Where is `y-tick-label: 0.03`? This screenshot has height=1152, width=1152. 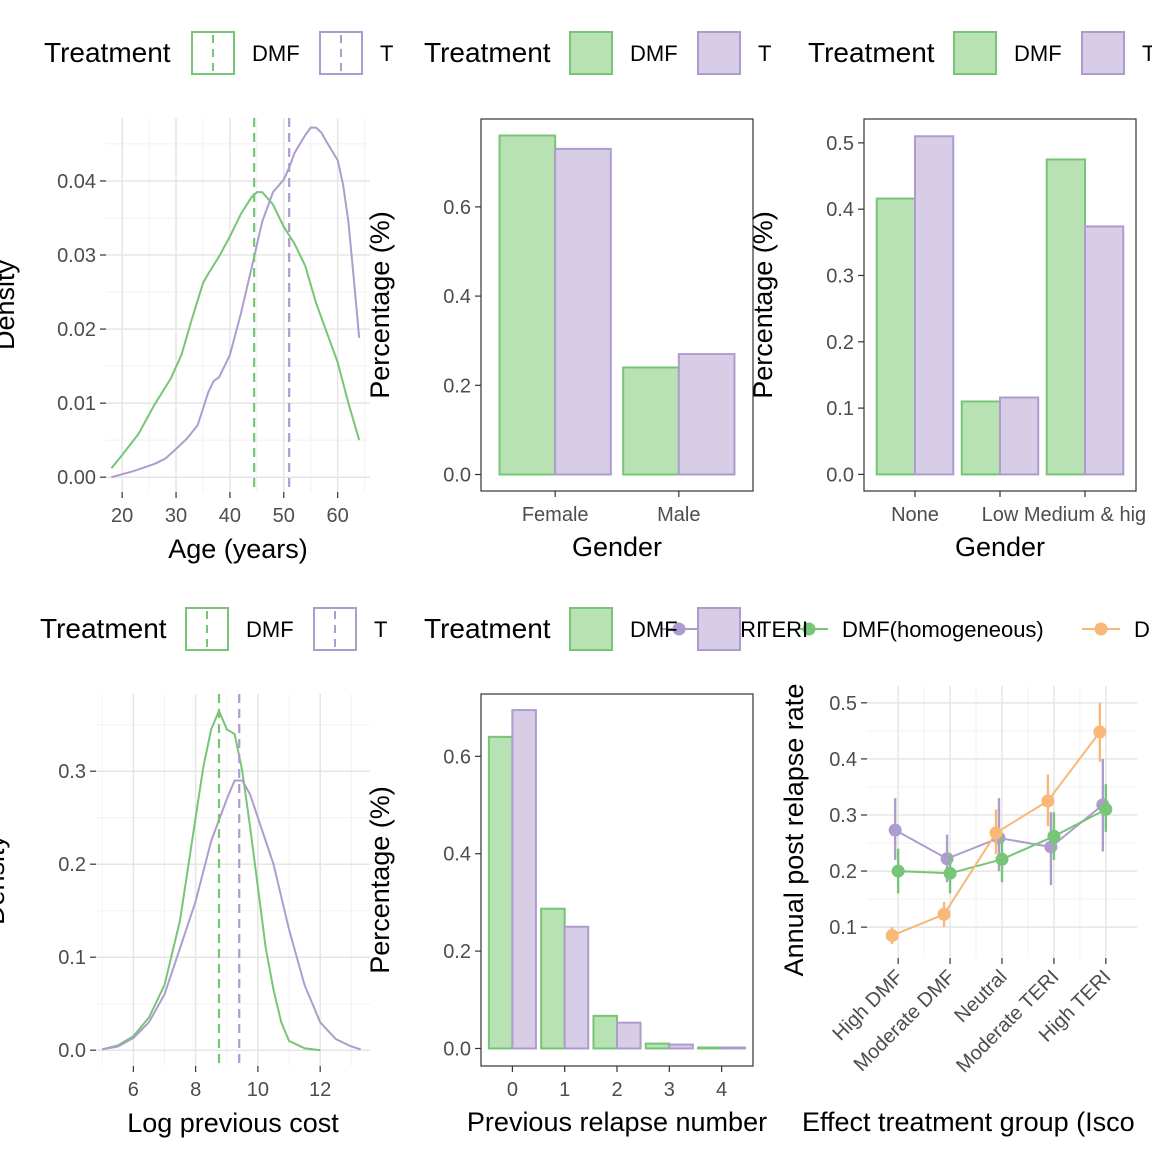
y-tick-label: 0.03 is located at coordinates (76, 256).